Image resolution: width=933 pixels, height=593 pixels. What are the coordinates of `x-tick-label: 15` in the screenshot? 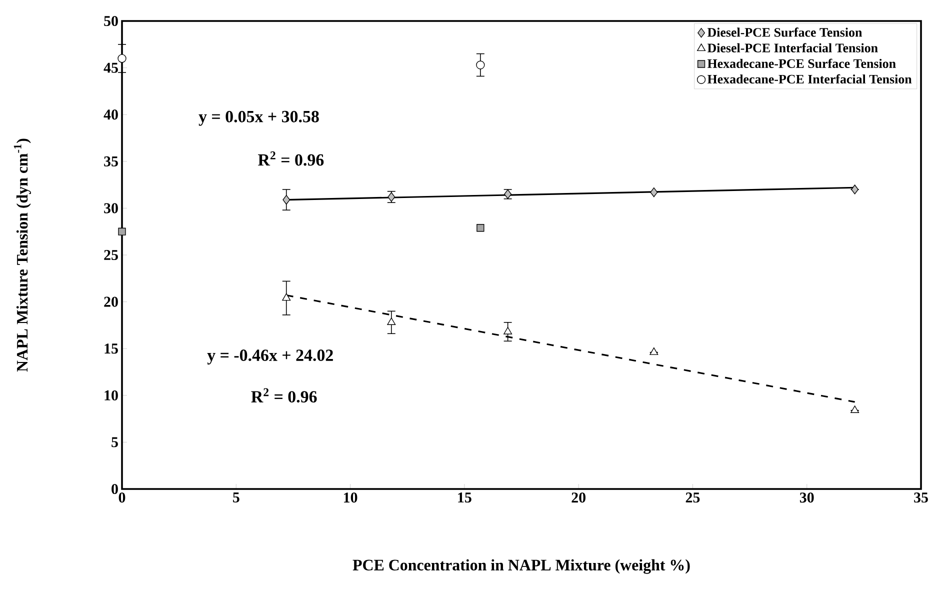 It's located at (465, 497).